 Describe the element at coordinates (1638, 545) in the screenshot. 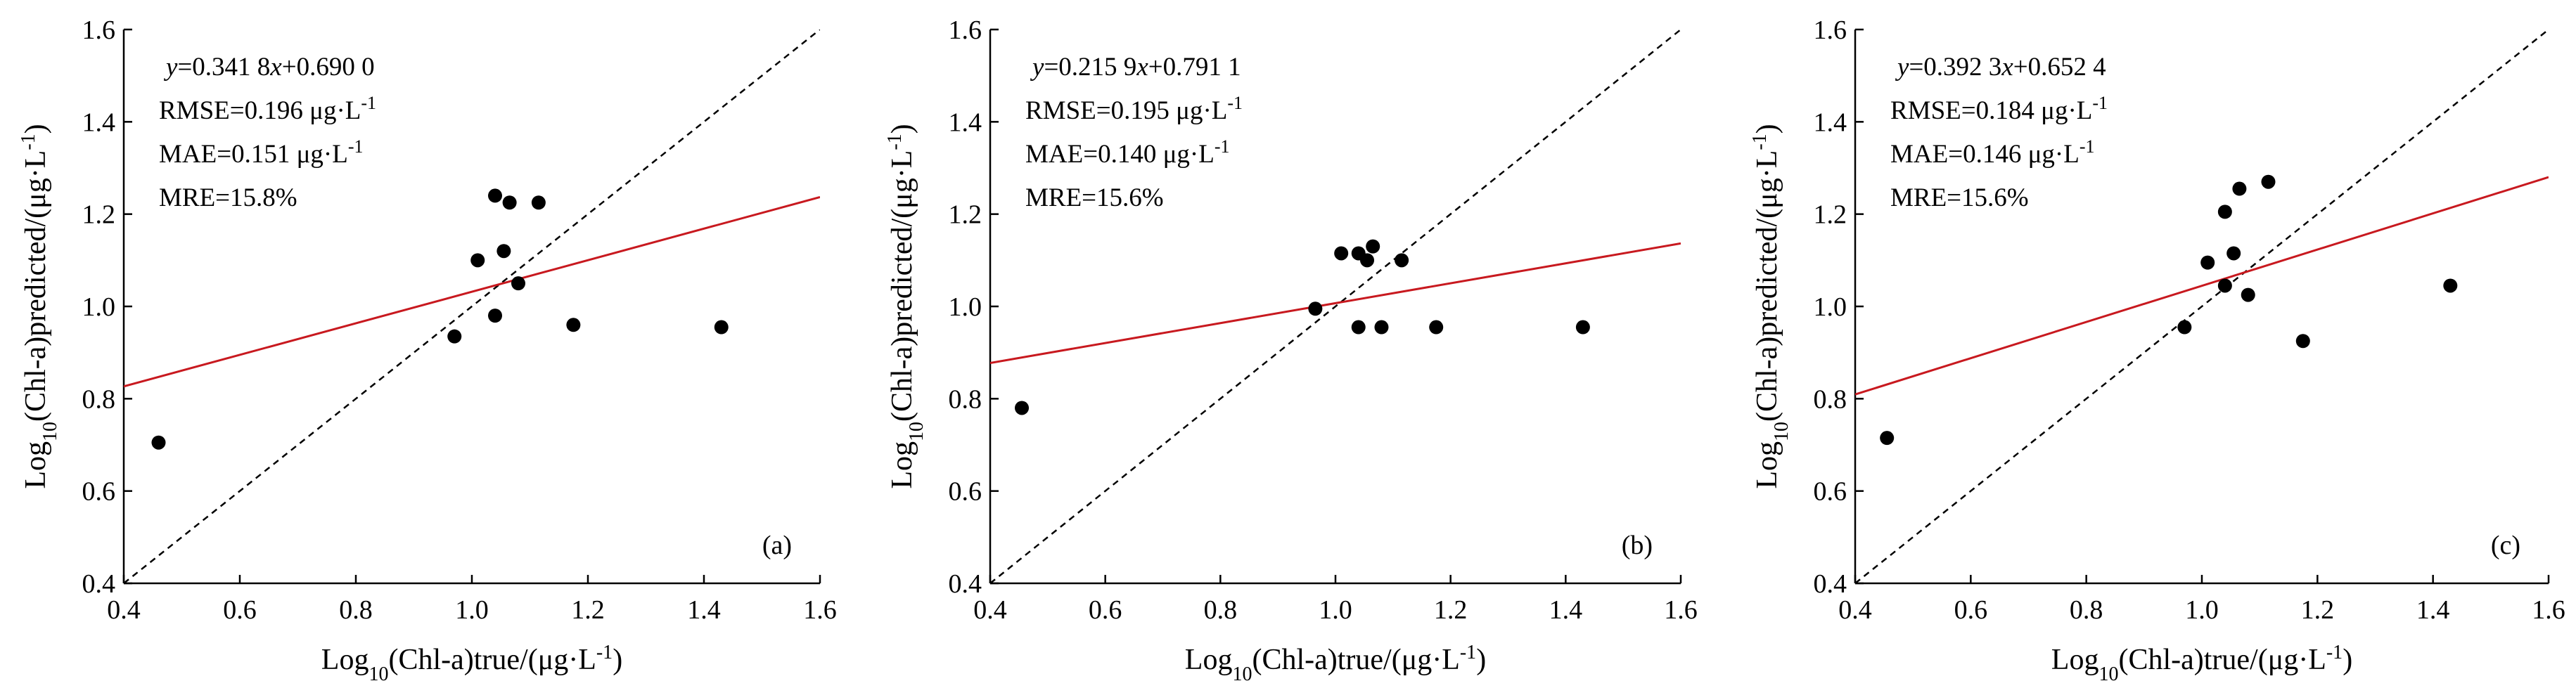

I see `panel-label: (b)` at that location.